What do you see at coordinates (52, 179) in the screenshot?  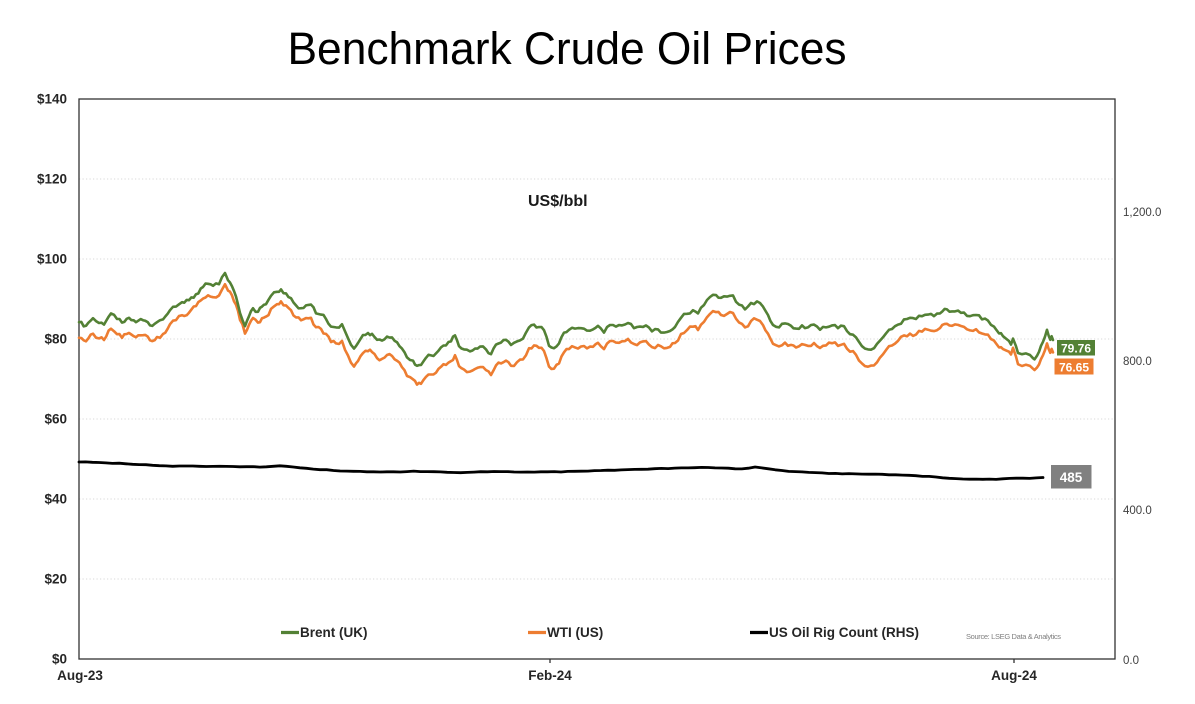 I see `svg-text: $120` at bounding box center [52, 179].